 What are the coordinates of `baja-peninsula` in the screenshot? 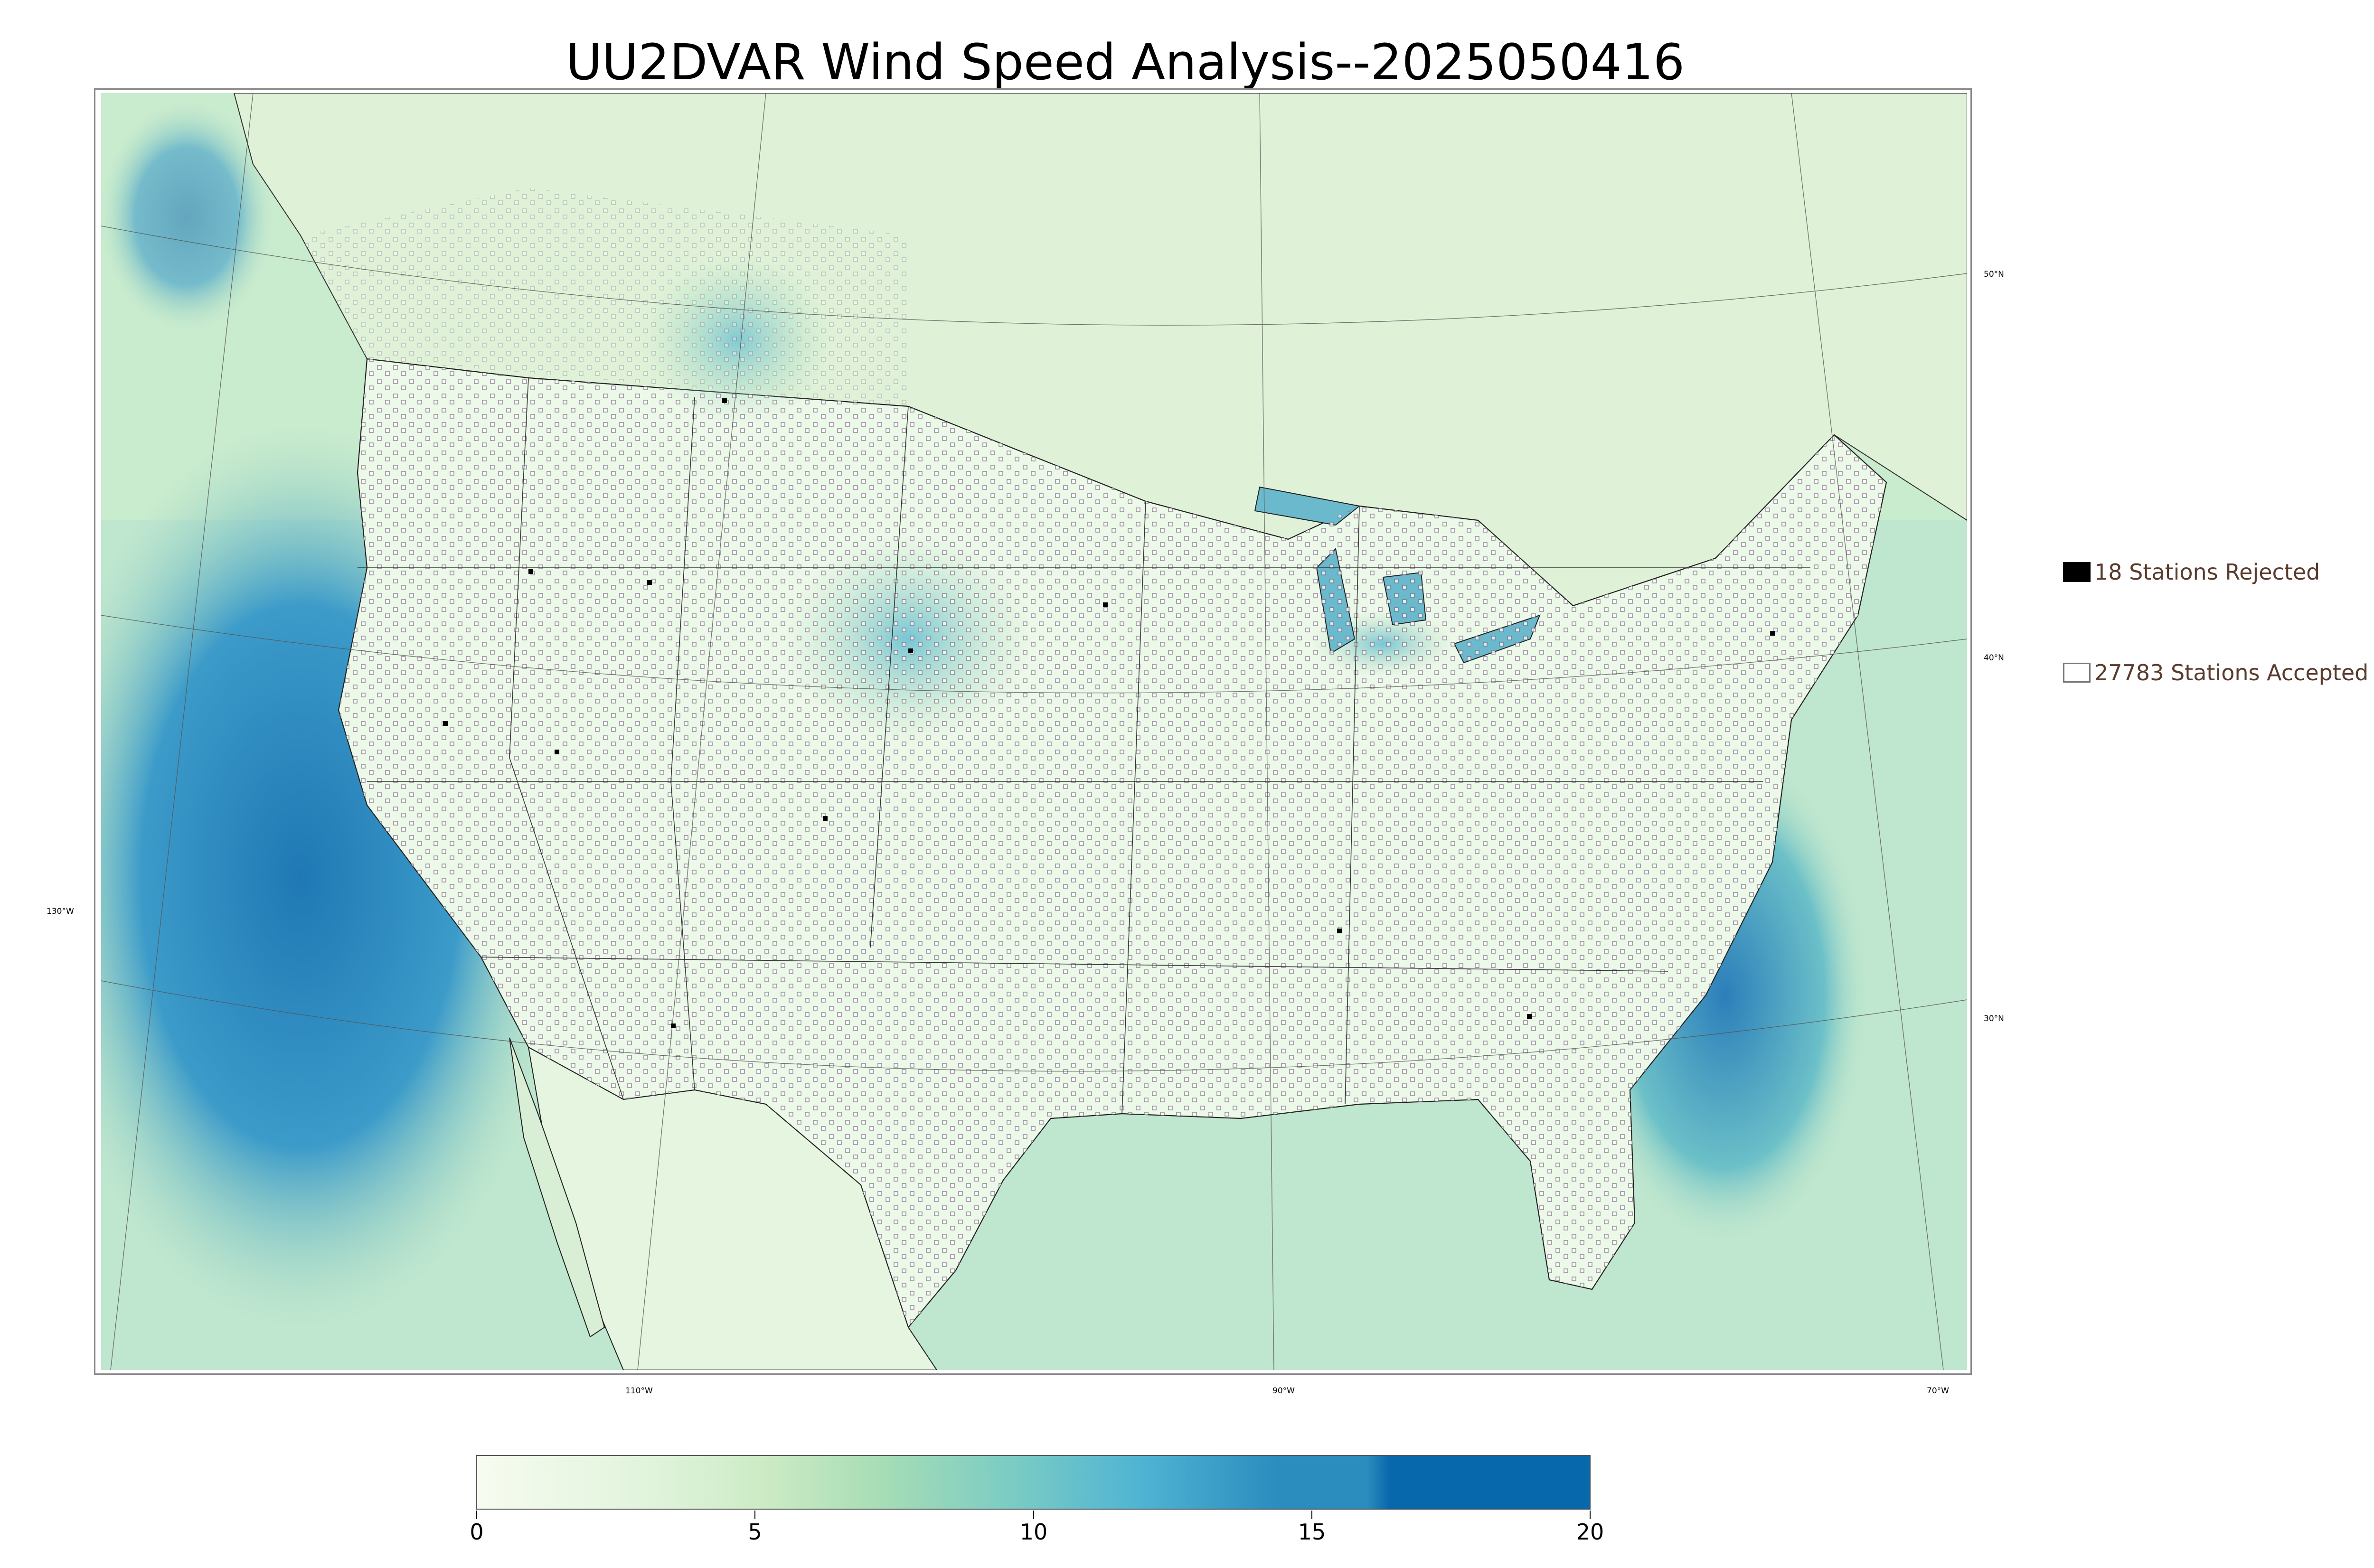 It's located at (557, 1188).